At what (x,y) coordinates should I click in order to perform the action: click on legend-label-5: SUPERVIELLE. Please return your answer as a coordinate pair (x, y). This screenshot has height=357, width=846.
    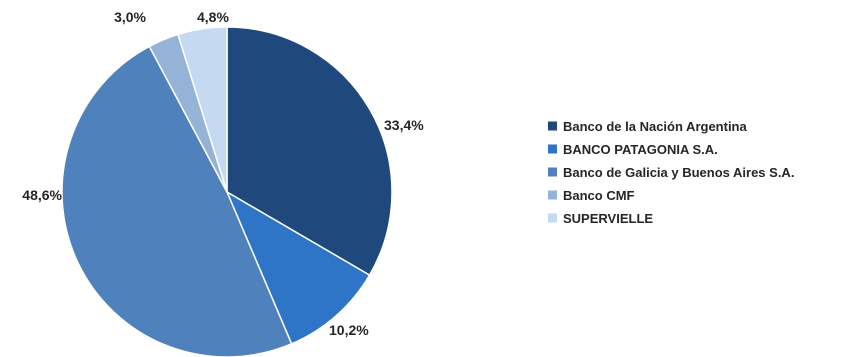
    Looking at the image, I should click on (608, 218).